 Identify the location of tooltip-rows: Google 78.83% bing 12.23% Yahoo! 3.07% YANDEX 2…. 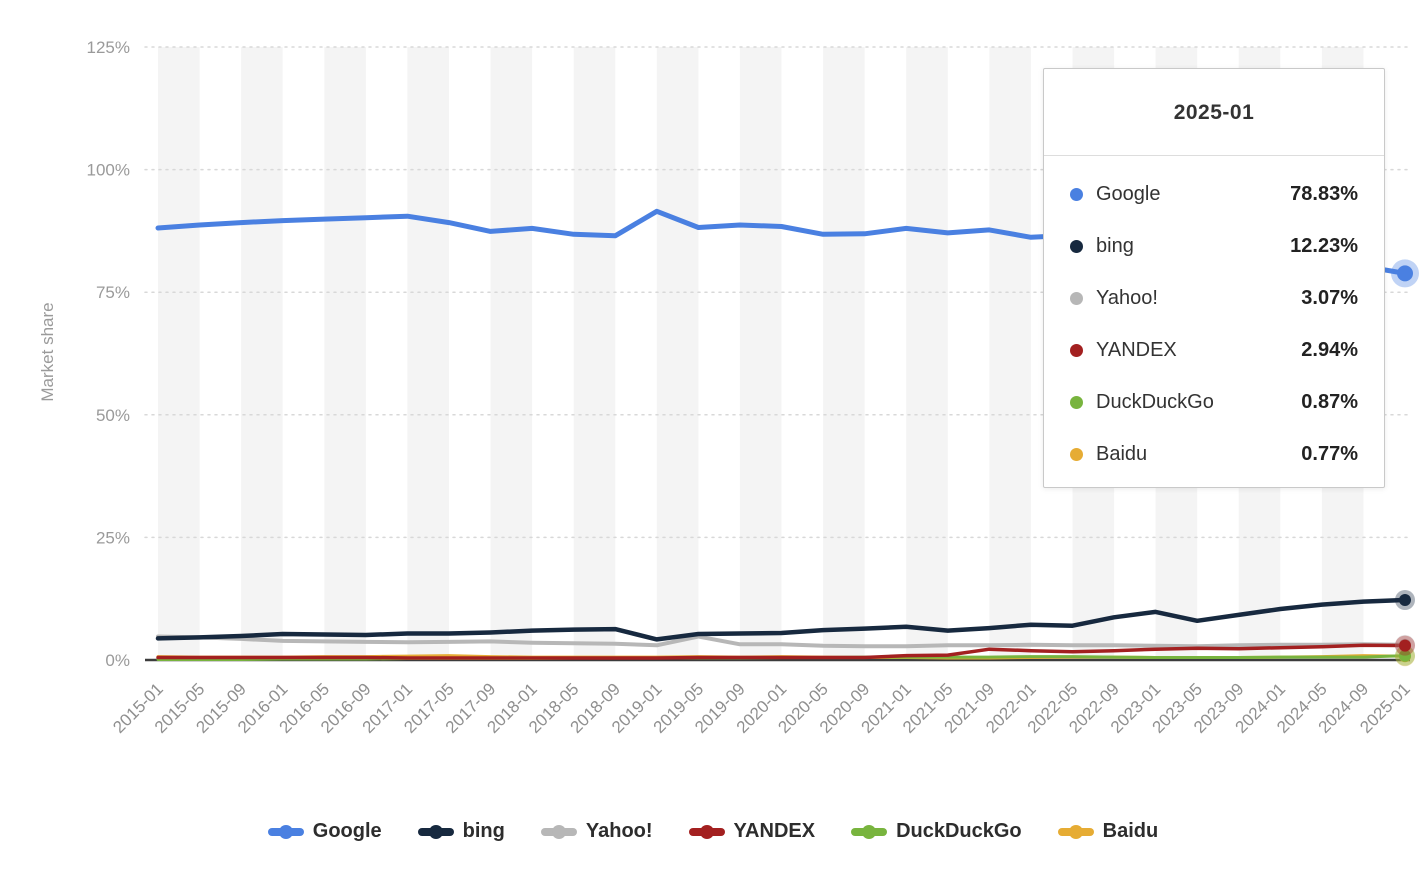
(1214, 318).